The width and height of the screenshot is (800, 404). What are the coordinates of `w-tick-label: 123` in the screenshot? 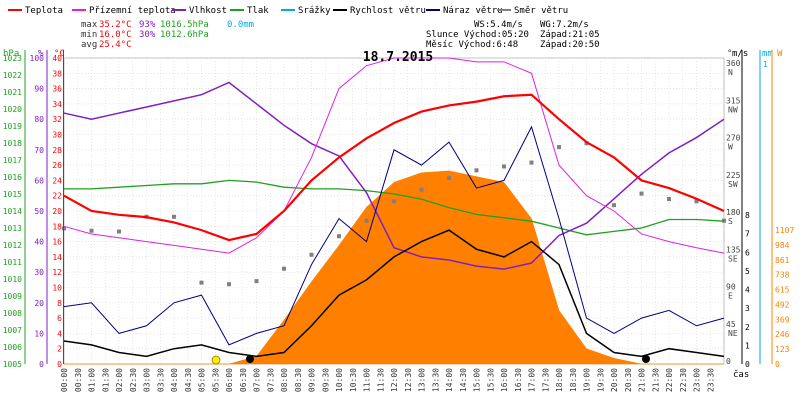 It's located at (782, 349).